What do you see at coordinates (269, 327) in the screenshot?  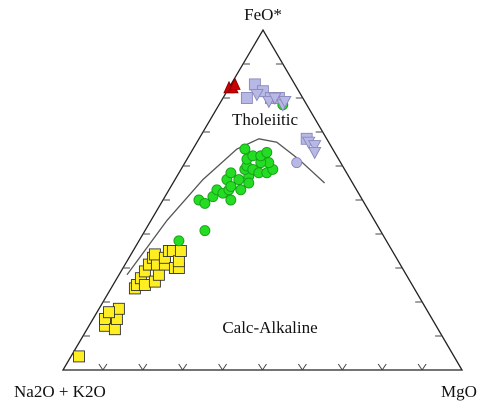 I see `field-label-calc-alkaline: Calc-Alkaline` at bounding box center [269, 327].